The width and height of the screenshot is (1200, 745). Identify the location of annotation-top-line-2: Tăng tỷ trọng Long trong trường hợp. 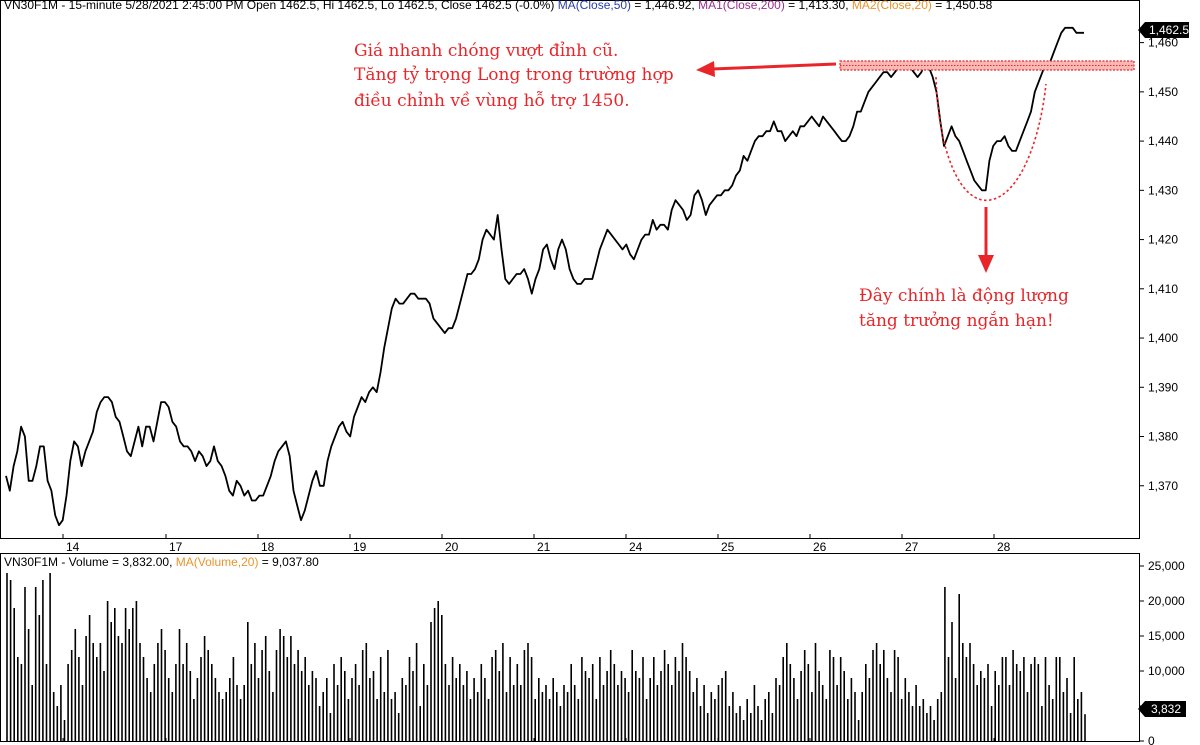
(514, 75).